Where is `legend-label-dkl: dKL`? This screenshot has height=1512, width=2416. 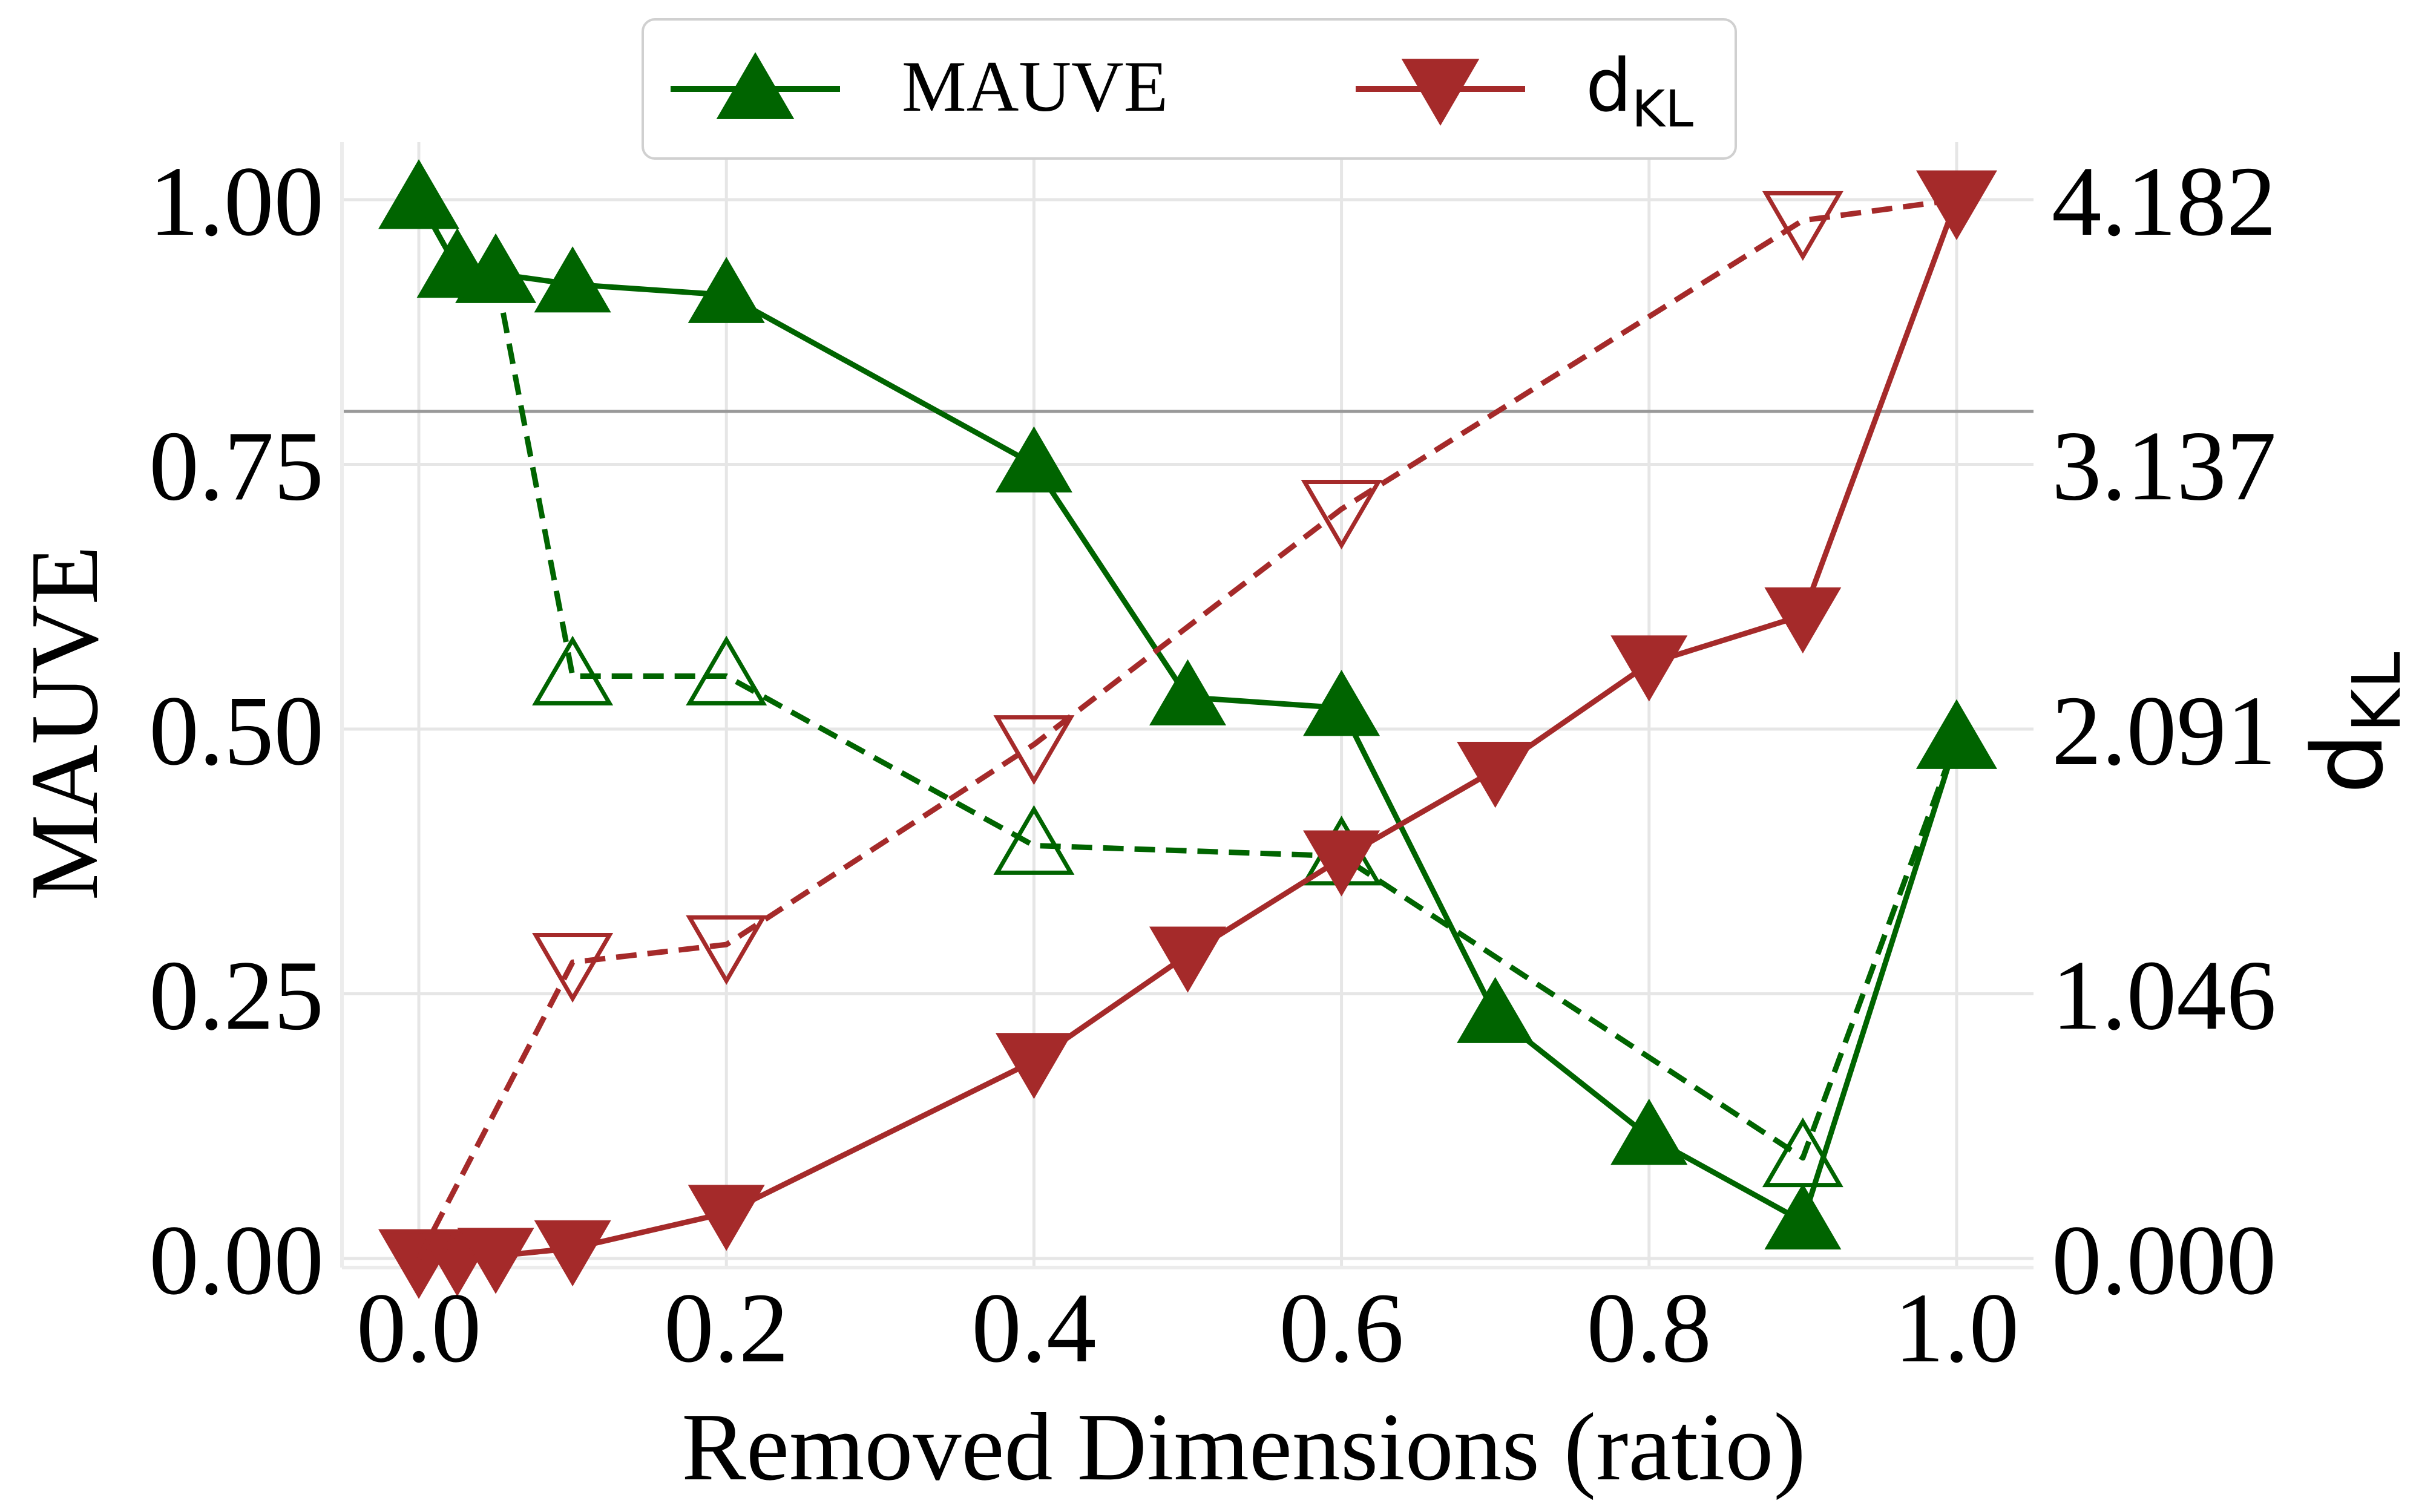 legend-label-dkl: dKL is located at coordinates (1639, 91).